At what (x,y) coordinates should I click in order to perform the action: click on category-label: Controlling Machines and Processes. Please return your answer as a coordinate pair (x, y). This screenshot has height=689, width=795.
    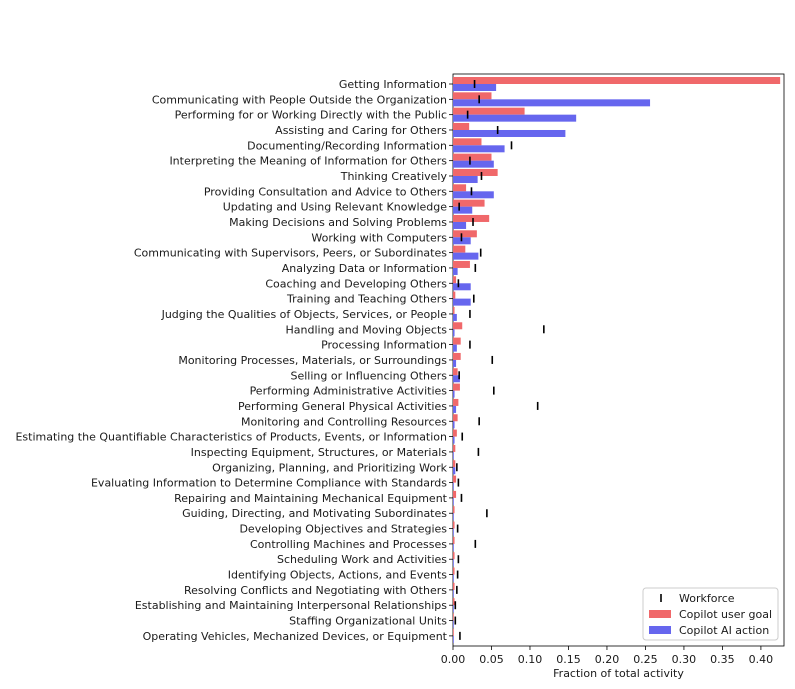
    Looking at the image, I should click on (348, 544).